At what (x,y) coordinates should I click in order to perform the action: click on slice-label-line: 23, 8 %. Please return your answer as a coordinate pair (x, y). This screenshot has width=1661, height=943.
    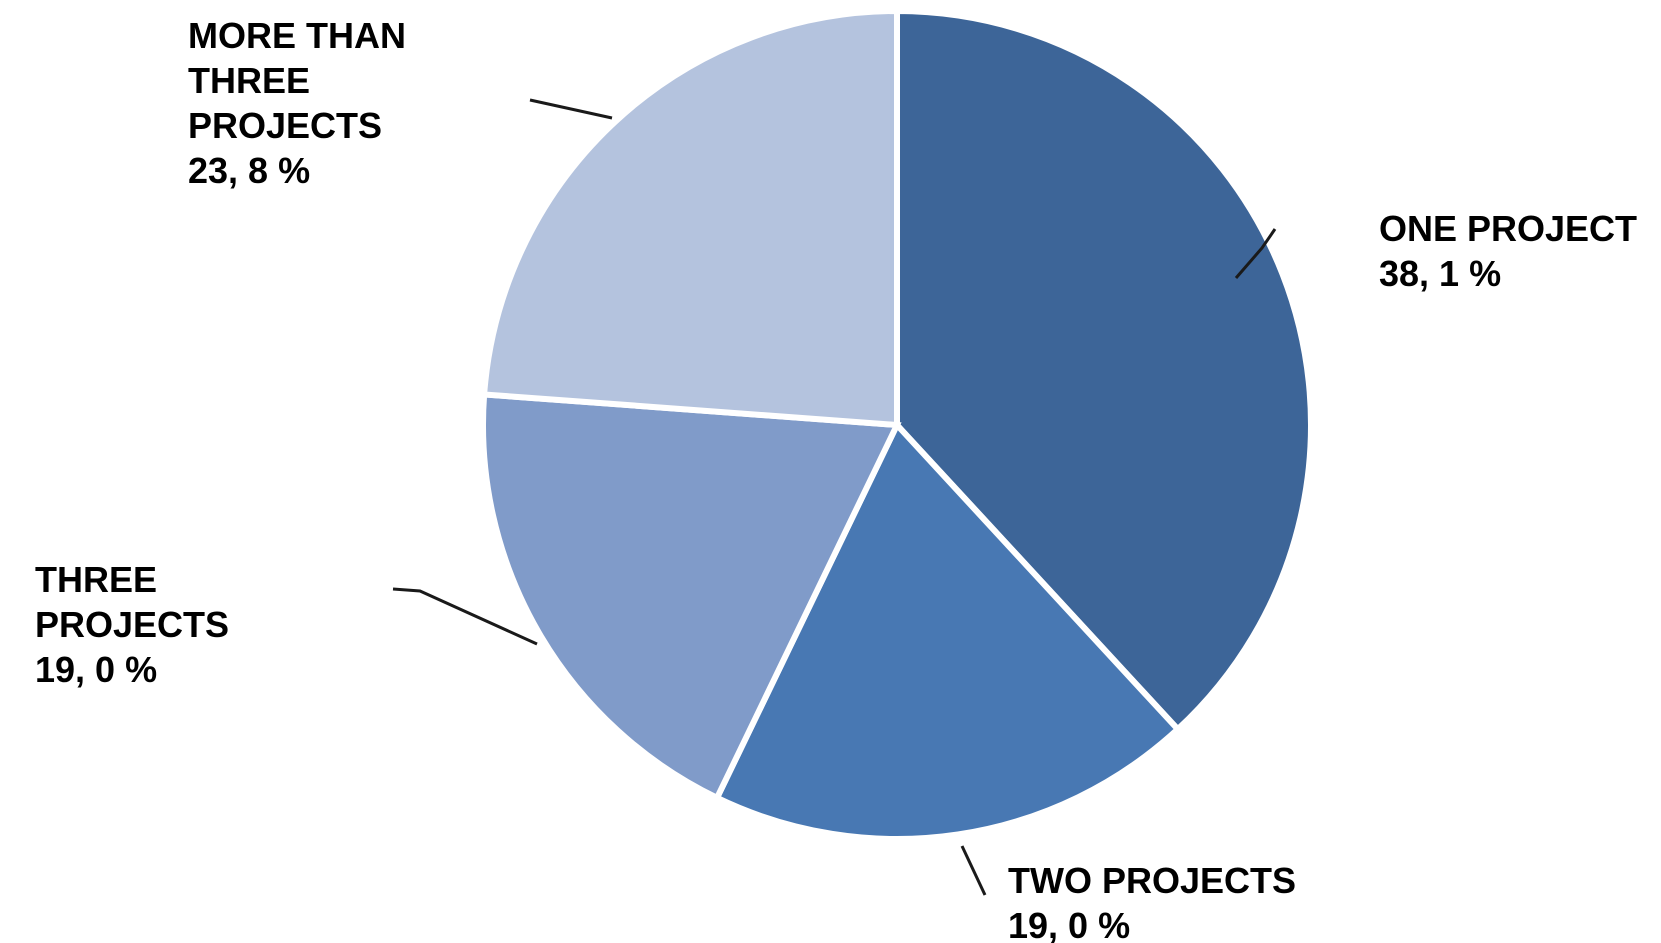
    Looking at the image, I should click on (249, 170).